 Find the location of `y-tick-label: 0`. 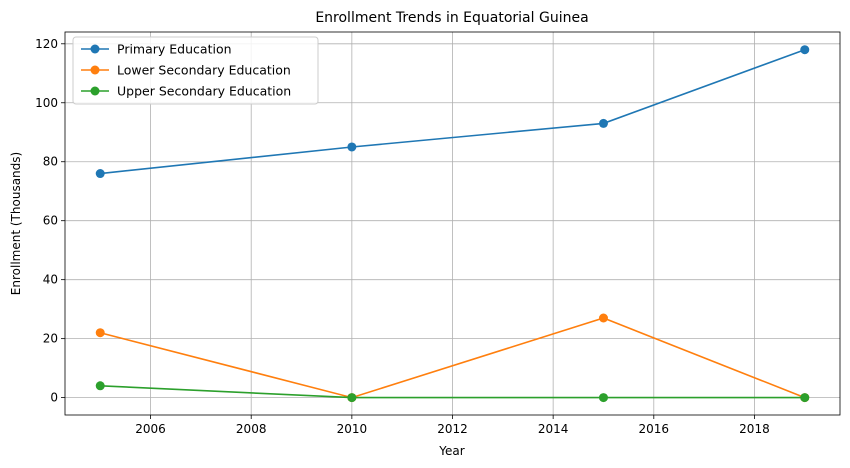

y-tick-label: 0 is located at coordinates (54, 398).